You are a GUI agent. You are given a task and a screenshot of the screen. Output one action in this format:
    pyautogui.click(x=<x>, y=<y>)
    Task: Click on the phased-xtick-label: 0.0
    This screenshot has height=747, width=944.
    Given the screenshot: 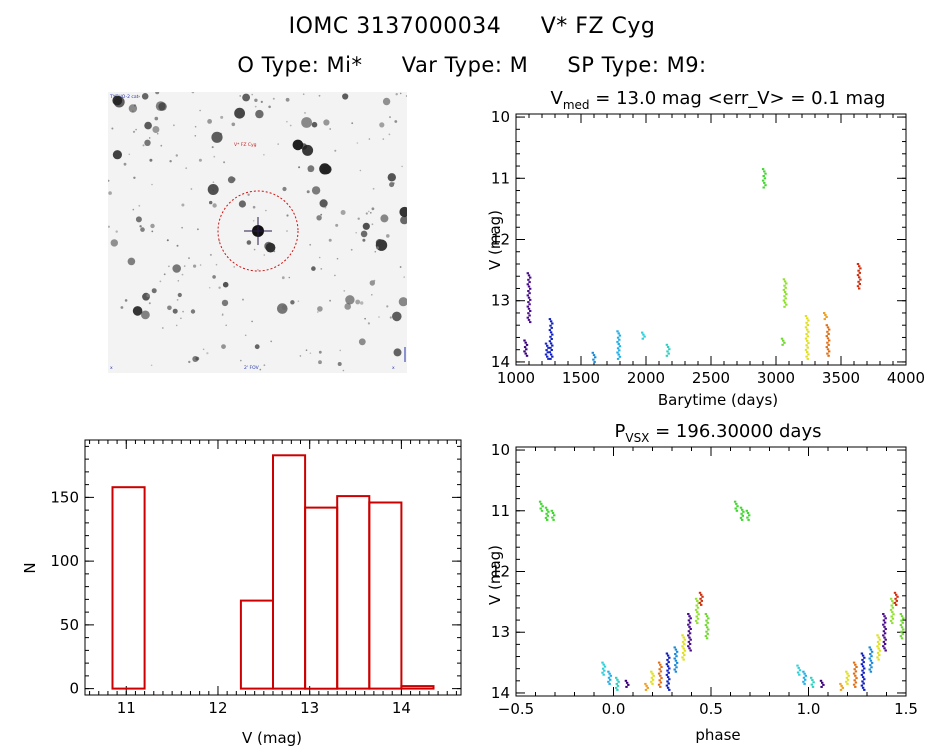 What is the action you would take?
    pyautogui.click(x=614, y=709)
    